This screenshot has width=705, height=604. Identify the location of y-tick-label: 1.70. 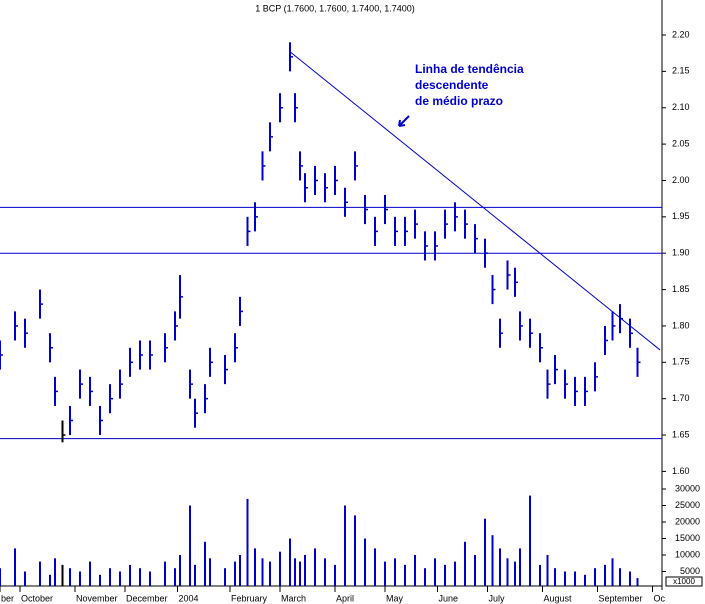
(681, 398).